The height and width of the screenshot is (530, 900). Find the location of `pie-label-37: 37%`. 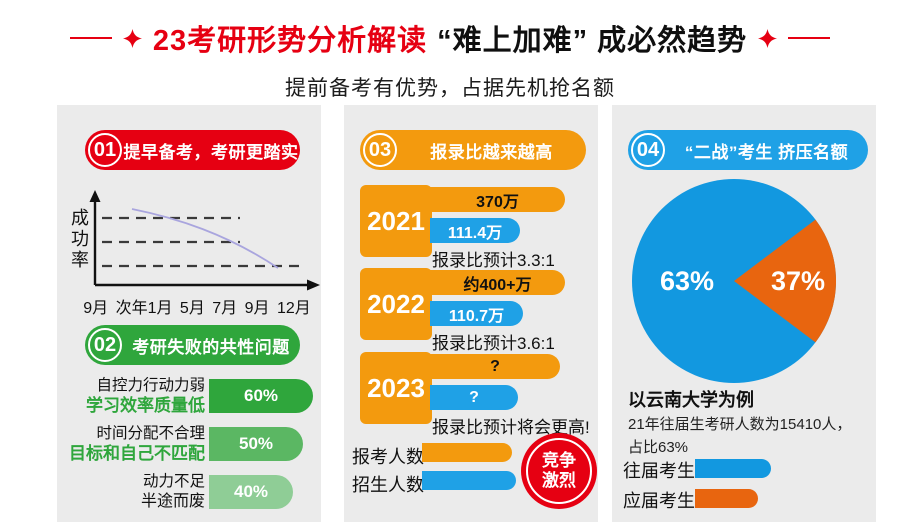

pie-label-37: 37% is located at coordinates (798, 281).